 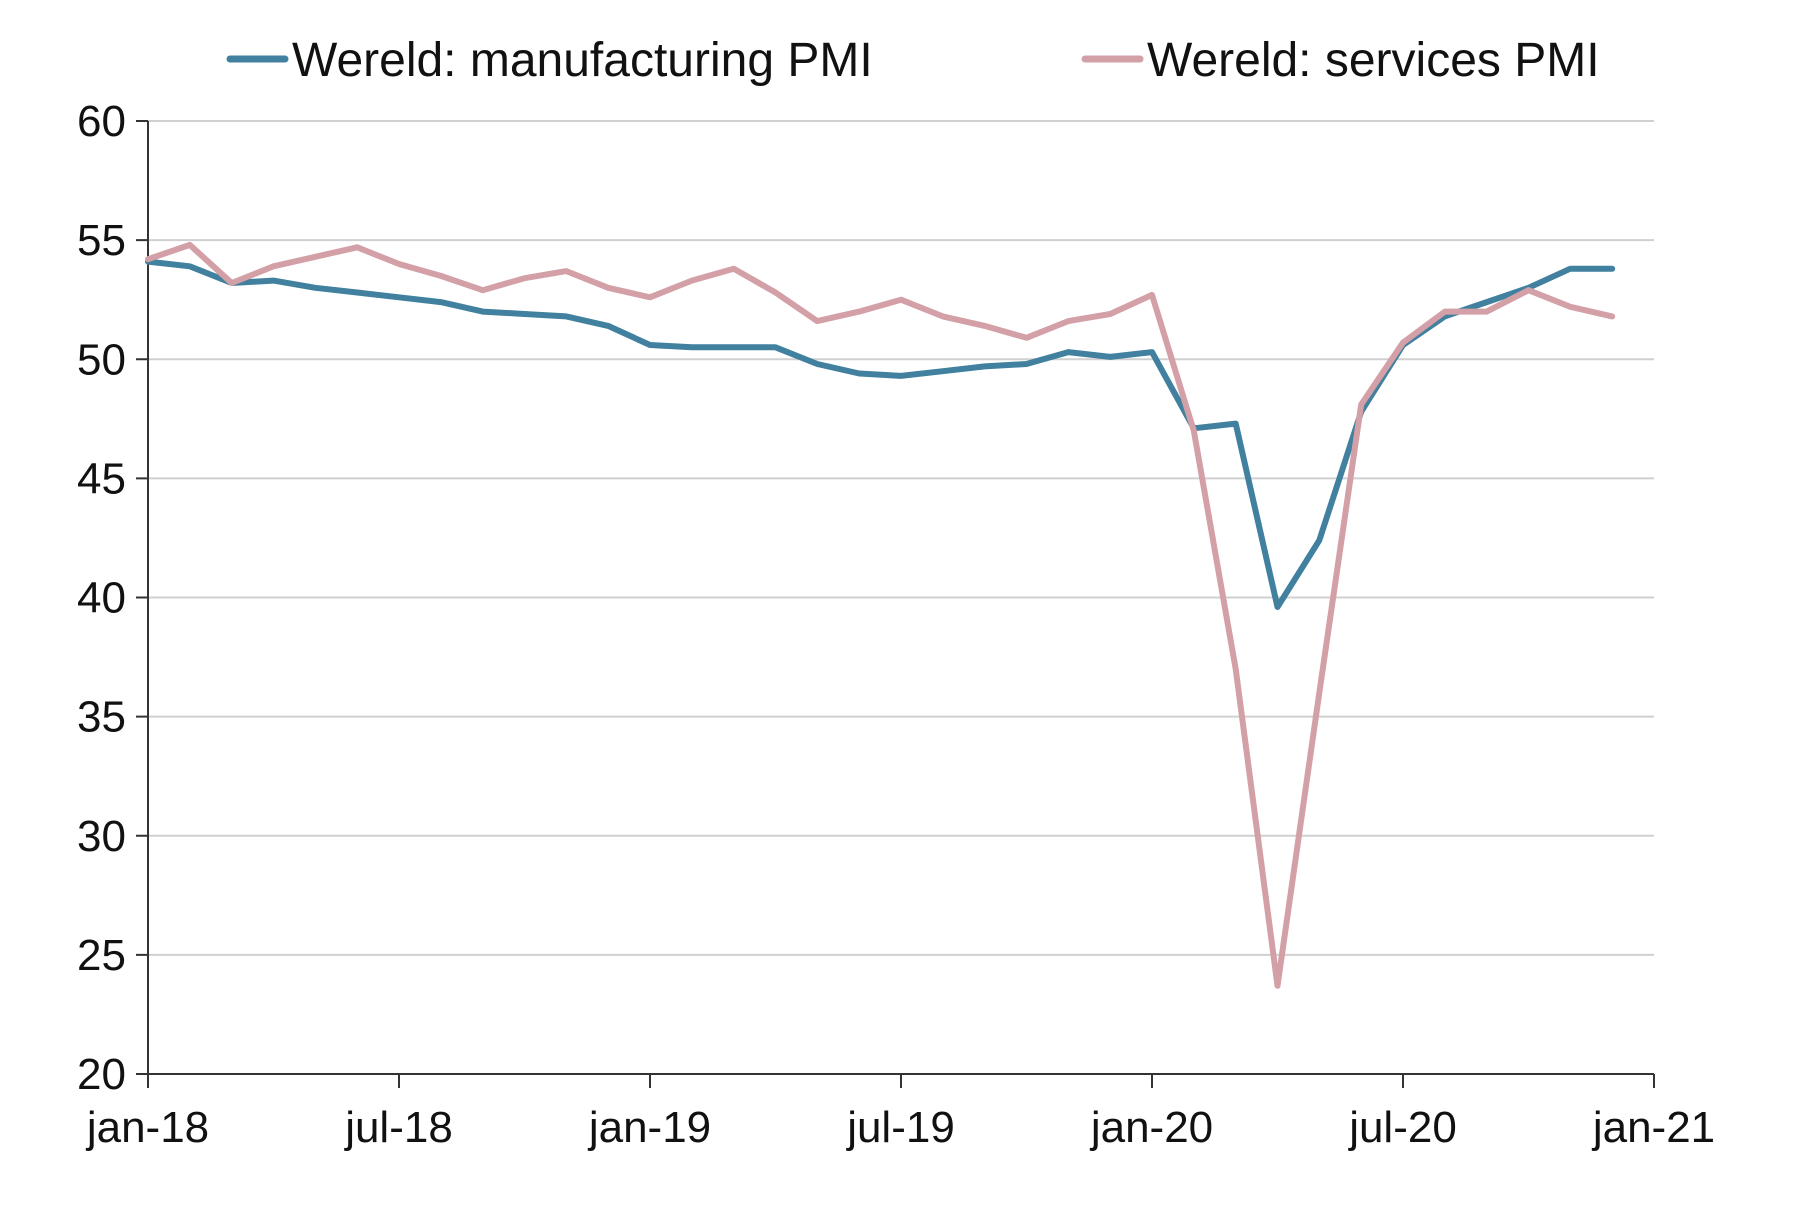 I want to click on y-tick-label: 60, so click(x=101, y=121).